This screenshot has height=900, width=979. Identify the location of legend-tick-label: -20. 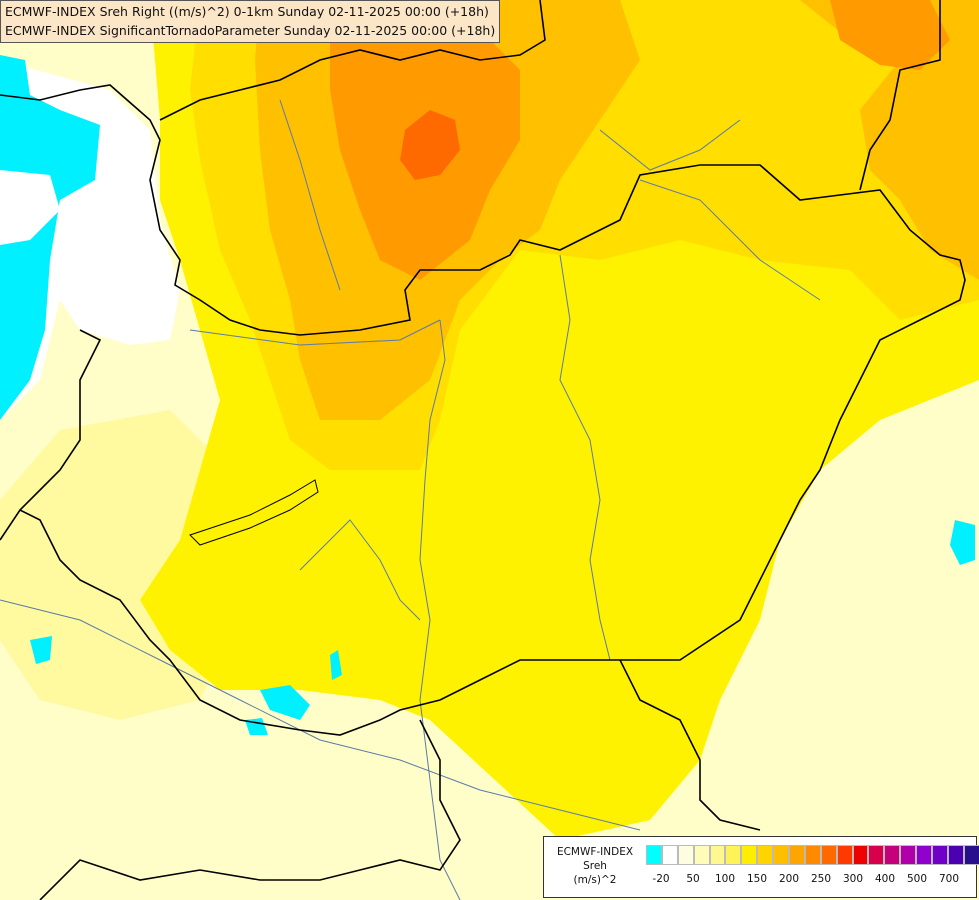
(661, 879).